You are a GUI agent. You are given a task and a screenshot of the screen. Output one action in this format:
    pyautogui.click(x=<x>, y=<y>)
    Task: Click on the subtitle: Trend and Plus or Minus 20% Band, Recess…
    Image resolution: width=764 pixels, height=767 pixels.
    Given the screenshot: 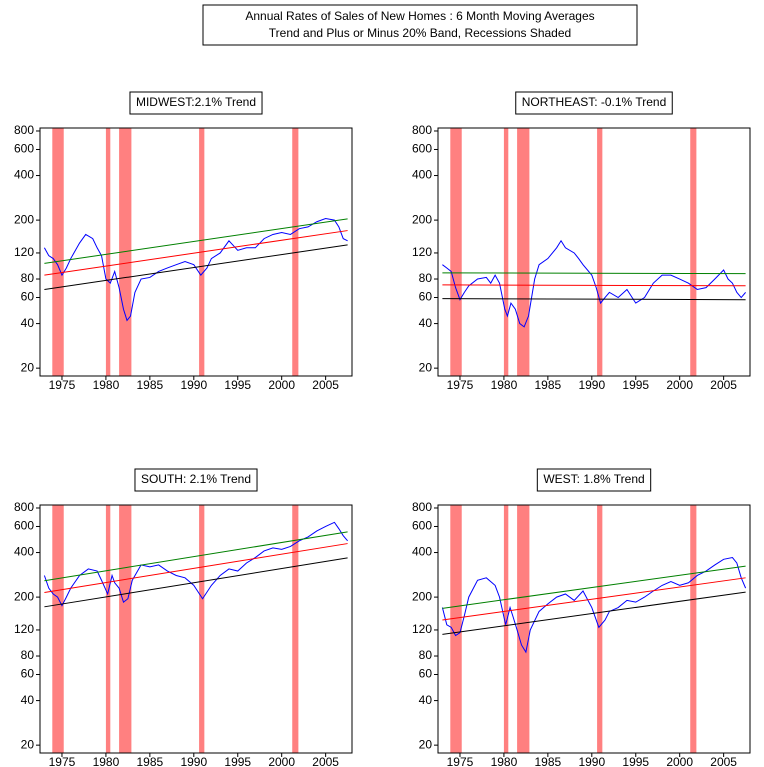 What is the action you would take?
    pyautogui.click(x=420, y=33)
    